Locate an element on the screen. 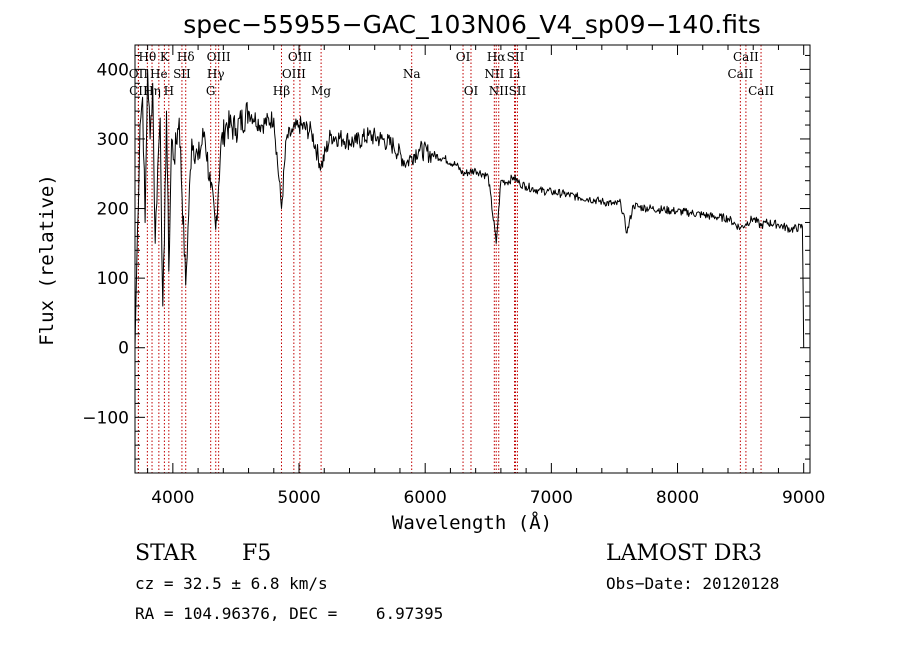 The width and height of the screenshot is (900, 649). object-subclass: F5 is located at coordinates (256, 553).